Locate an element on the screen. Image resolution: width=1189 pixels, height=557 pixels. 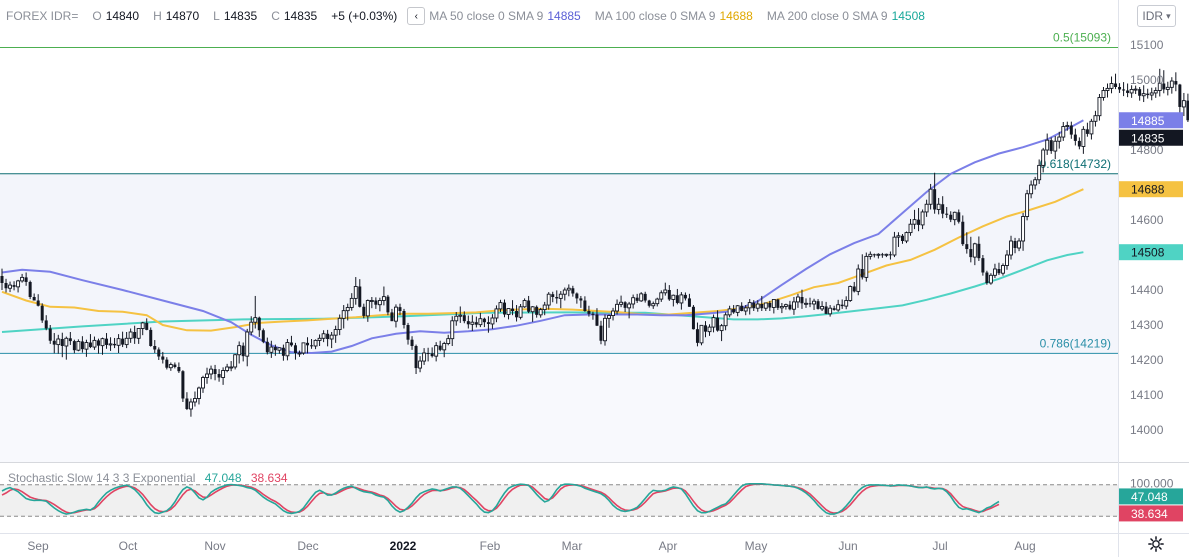
stoch-k-axis-label: 47.048 is located at coordinates (1149, 497).